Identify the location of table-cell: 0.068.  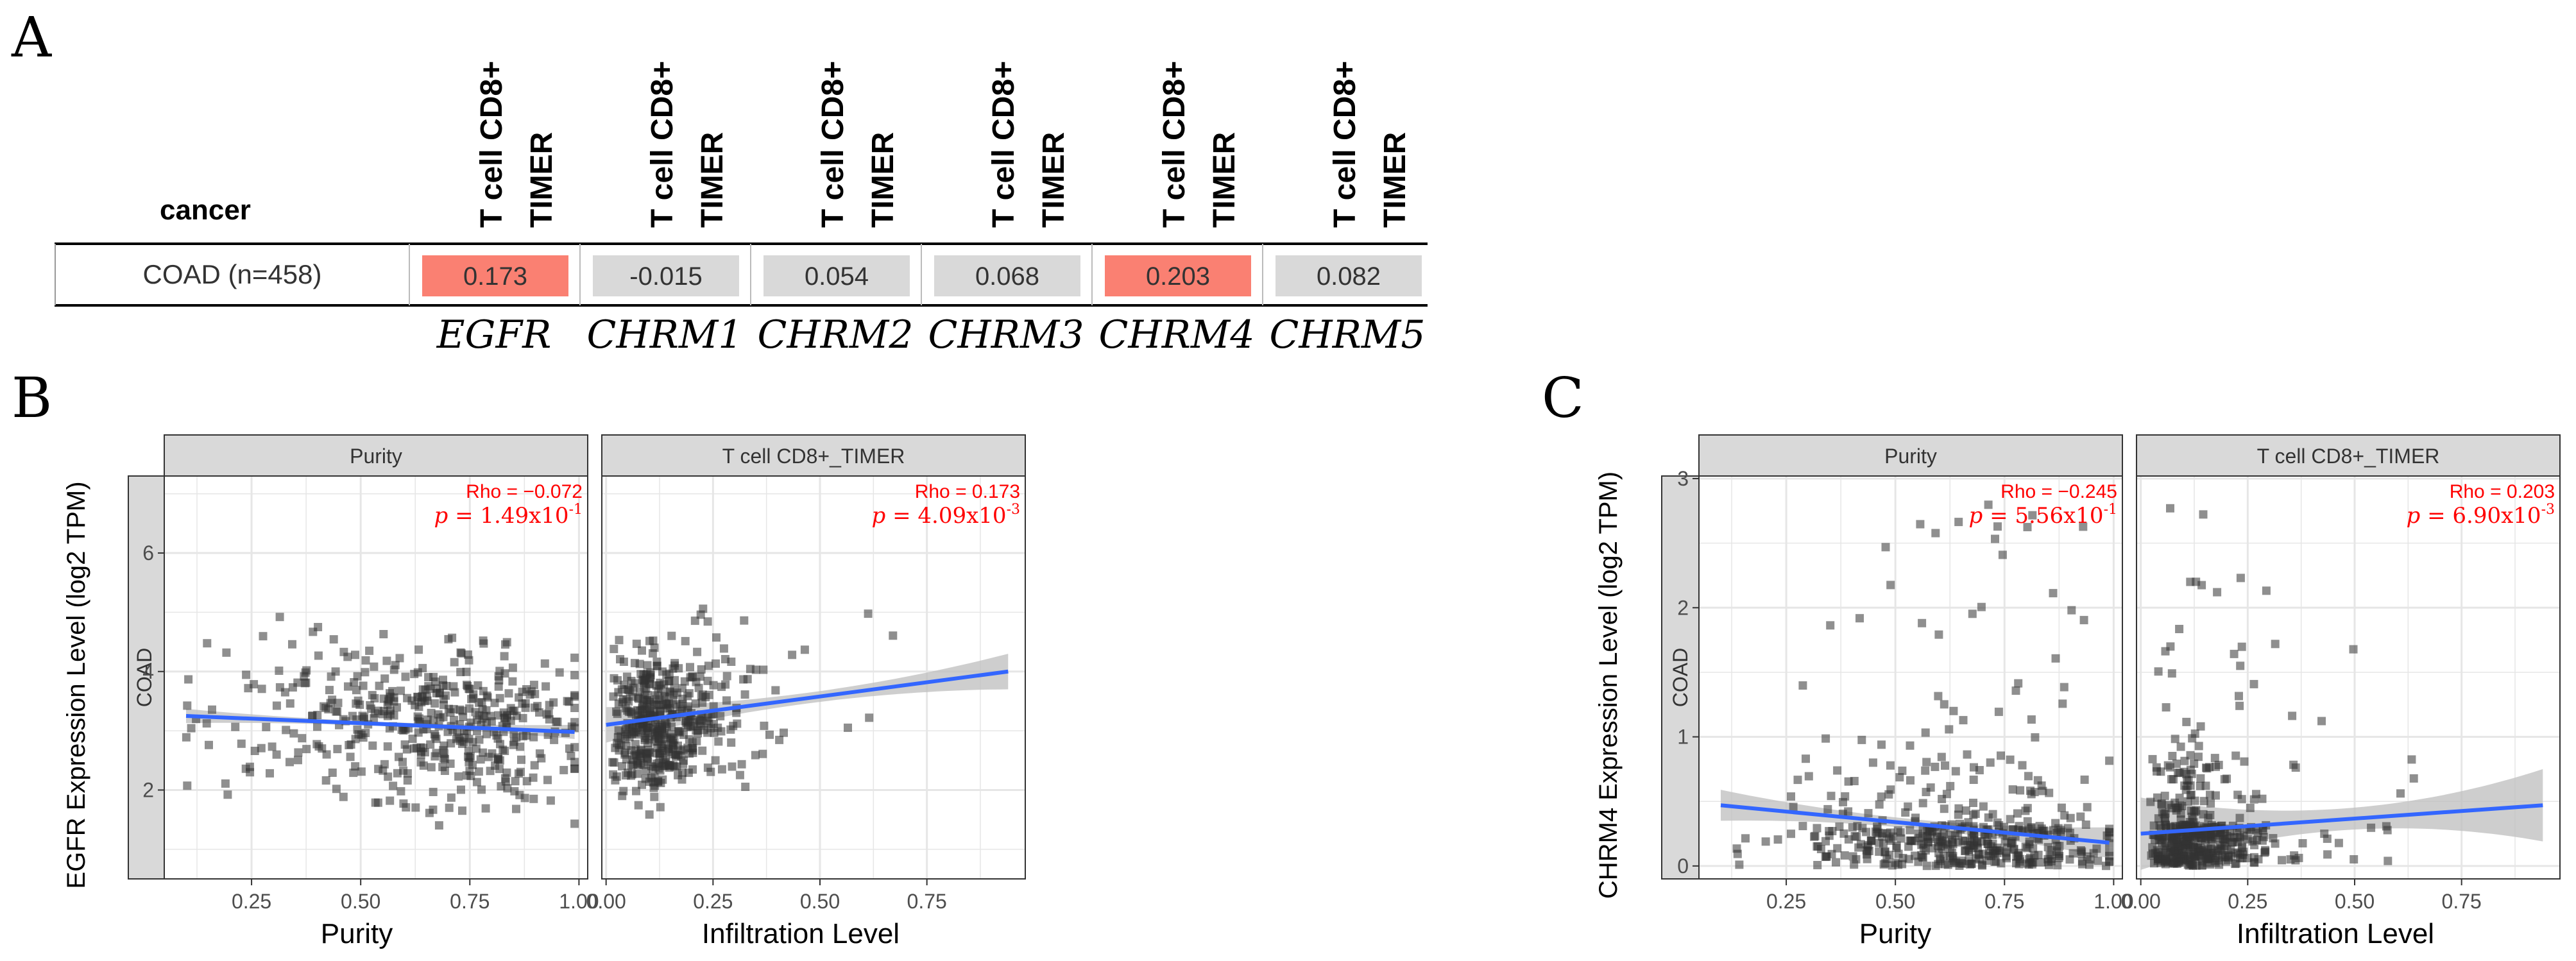
(1007, 275).